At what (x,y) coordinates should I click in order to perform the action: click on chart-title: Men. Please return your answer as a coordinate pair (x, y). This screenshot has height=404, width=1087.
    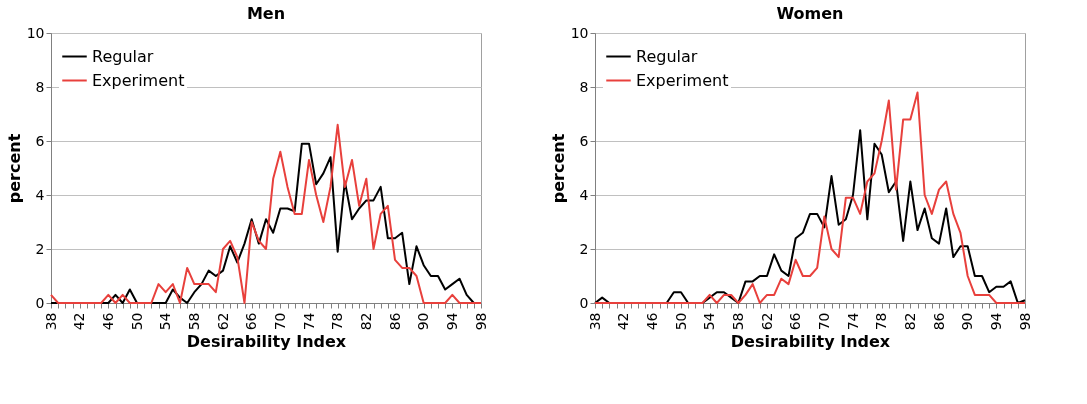
    Looking at the image, I should click on (266, 13).